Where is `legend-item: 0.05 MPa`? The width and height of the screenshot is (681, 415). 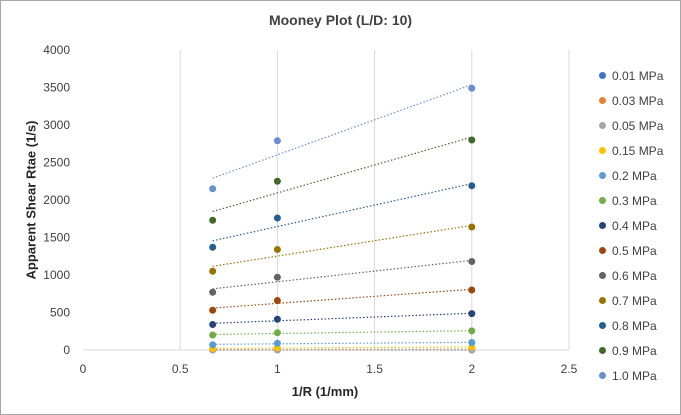
legend-item: 0.05 MPa is located at coordinates (636, 125).